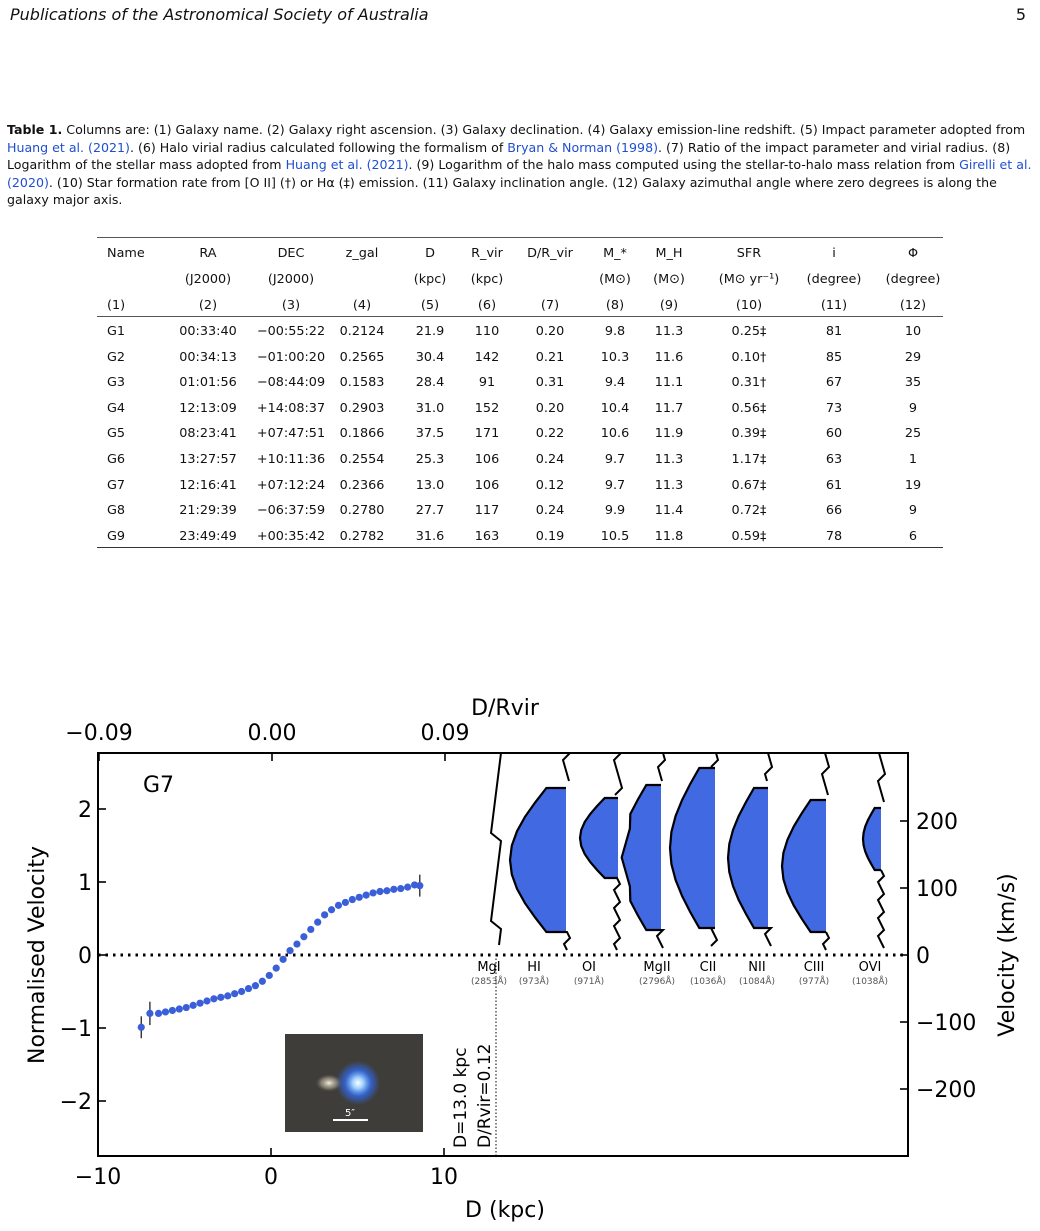 This screenshot has width=1040, height=1231. I want to click on table-cell: G1, so click(116, 331).